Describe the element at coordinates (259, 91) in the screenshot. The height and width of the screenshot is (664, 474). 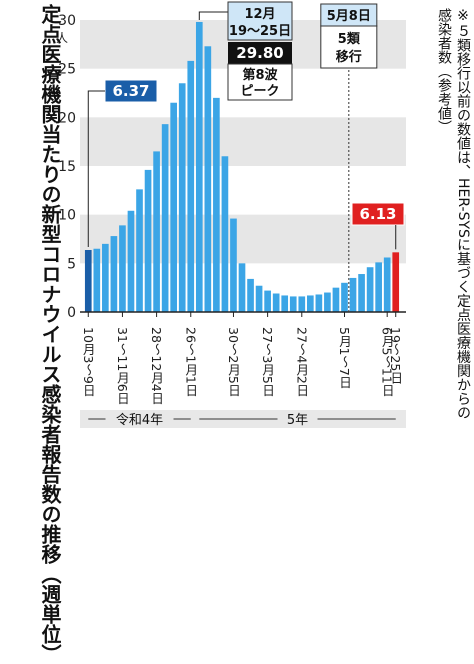
I see `peak-caption-line2: ピーク` at that location.